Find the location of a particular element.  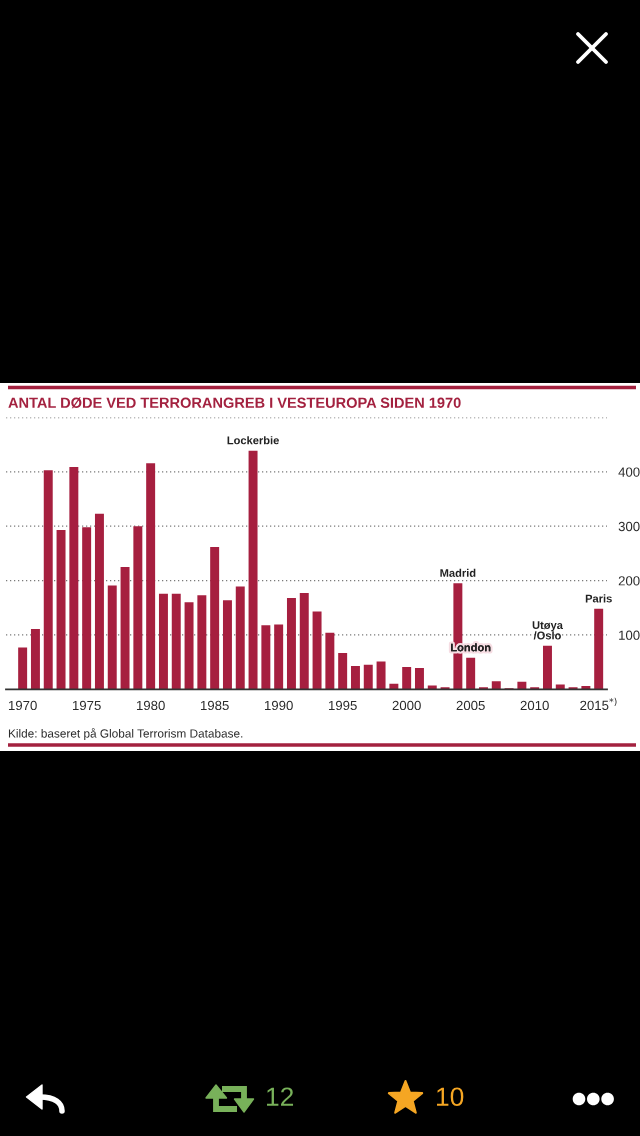

x-tick-label: 1970 is located at coordinates (22, 705).